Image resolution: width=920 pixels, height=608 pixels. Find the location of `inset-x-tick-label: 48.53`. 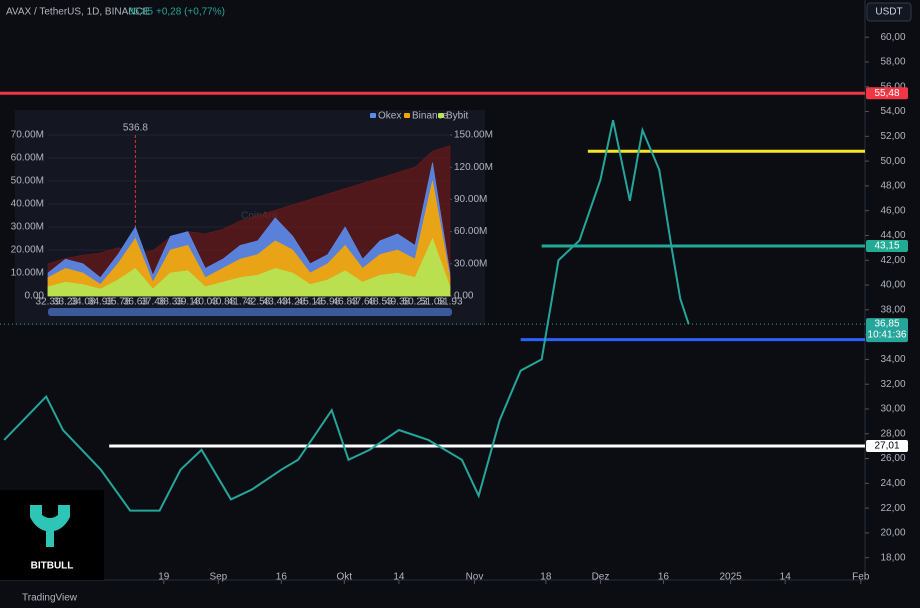

inset-x-tick-label: 48.53 is located at coordinates (380, 302).